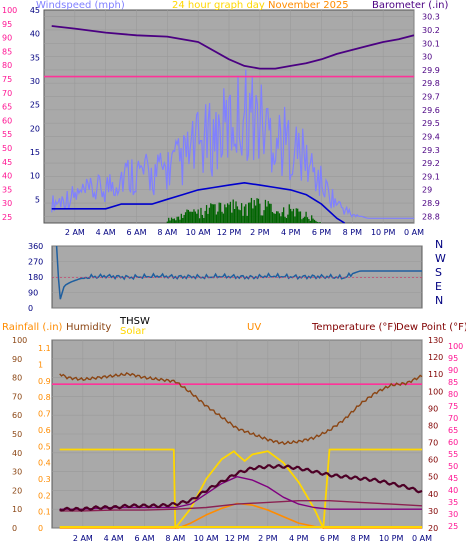 The image size is (466, 554). What do you see at coordinates (431, 110) in the screenshot?
I see `barometer-tick-label: 29.6` at bounding box center [431, 110].